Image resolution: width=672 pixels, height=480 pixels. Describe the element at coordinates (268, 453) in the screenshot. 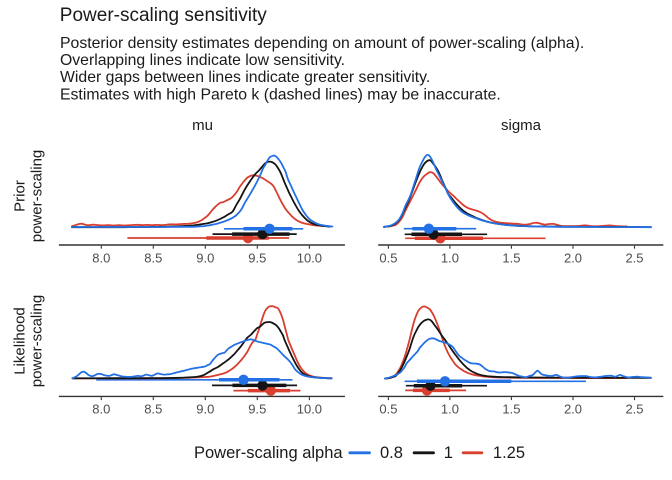

I see `svg-text: Power-scaling alpha` at that location.